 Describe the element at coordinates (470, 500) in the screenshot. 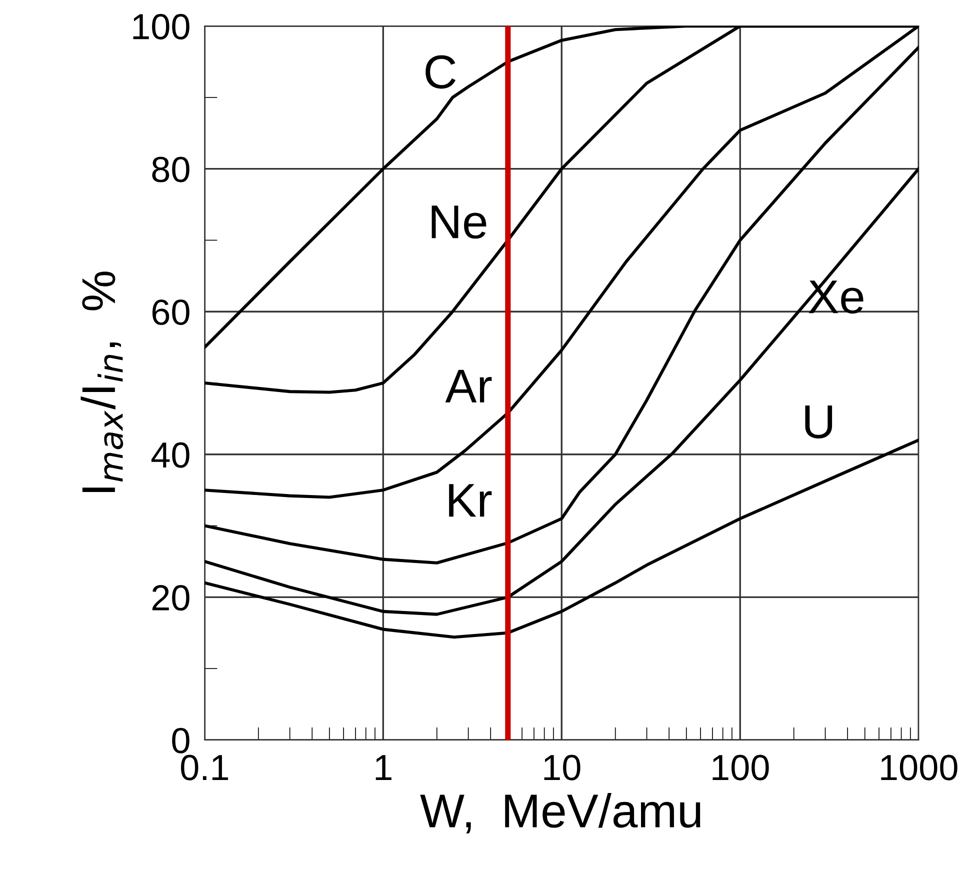

I see `series-label: Kr` at that location.